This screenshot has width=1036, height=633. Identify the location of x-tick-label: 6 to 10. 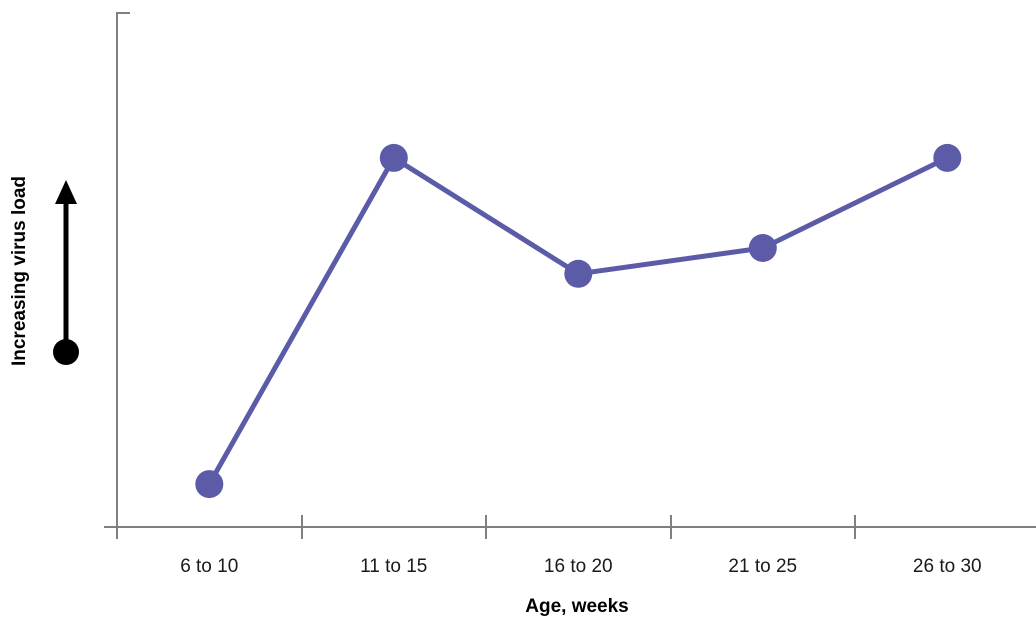
(209, 566).